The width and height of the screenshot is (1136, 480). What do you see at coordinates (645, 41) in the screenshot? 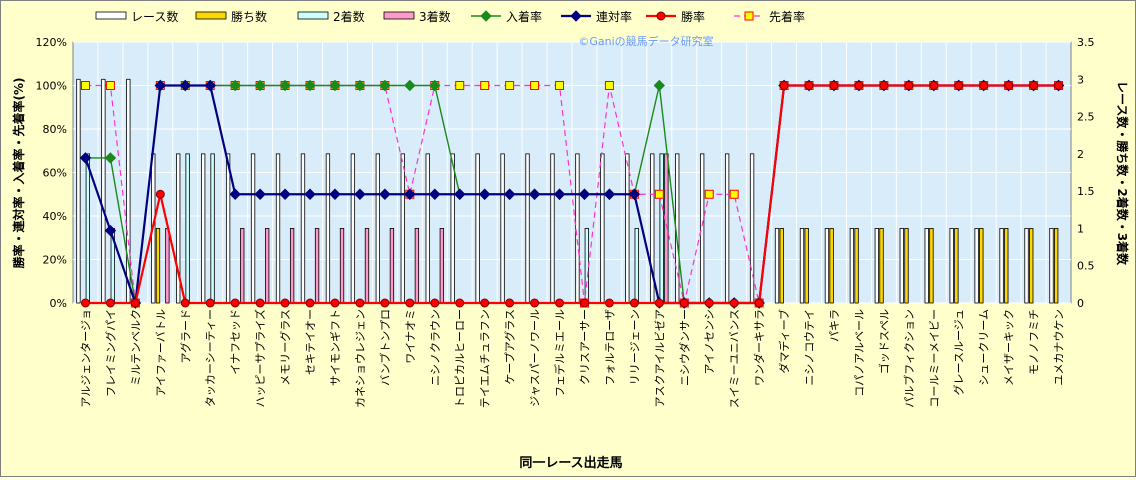
I see `watermark: ©Ganiの競馬データ研究室` at bounding box center [645, 41].